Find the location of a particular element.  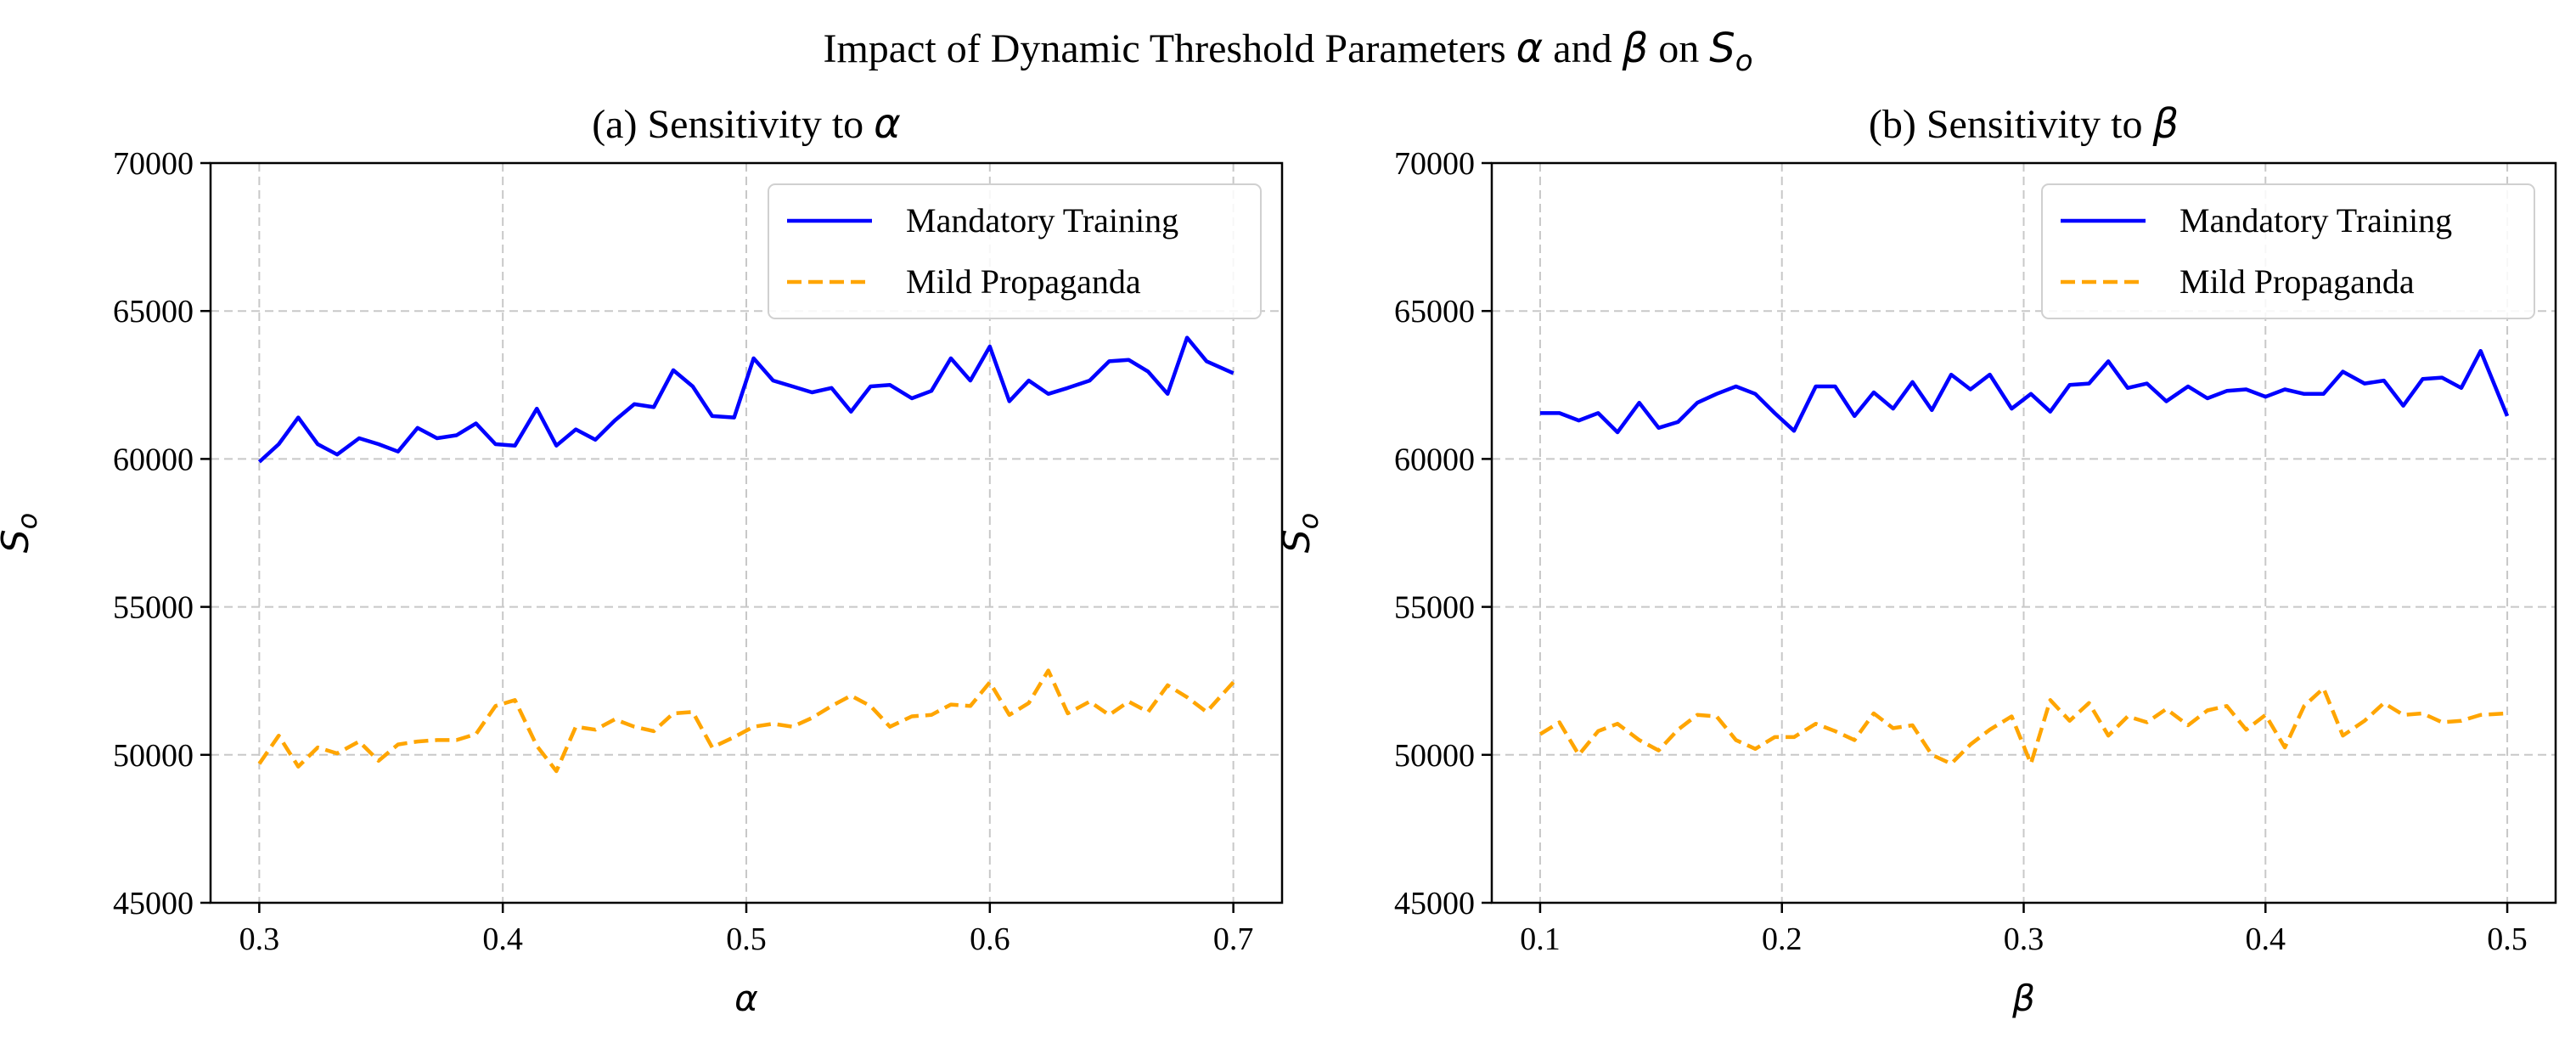

figure-title-on: on is located at coordinates (1678, 48).